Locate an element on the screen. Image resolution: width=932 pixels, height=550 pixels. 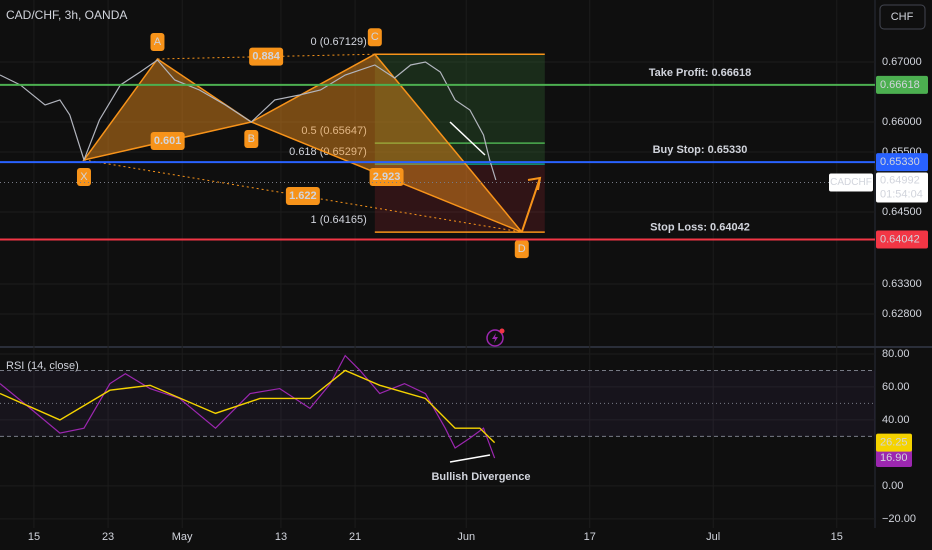
point-label: A is located at coordinates (158, 42).